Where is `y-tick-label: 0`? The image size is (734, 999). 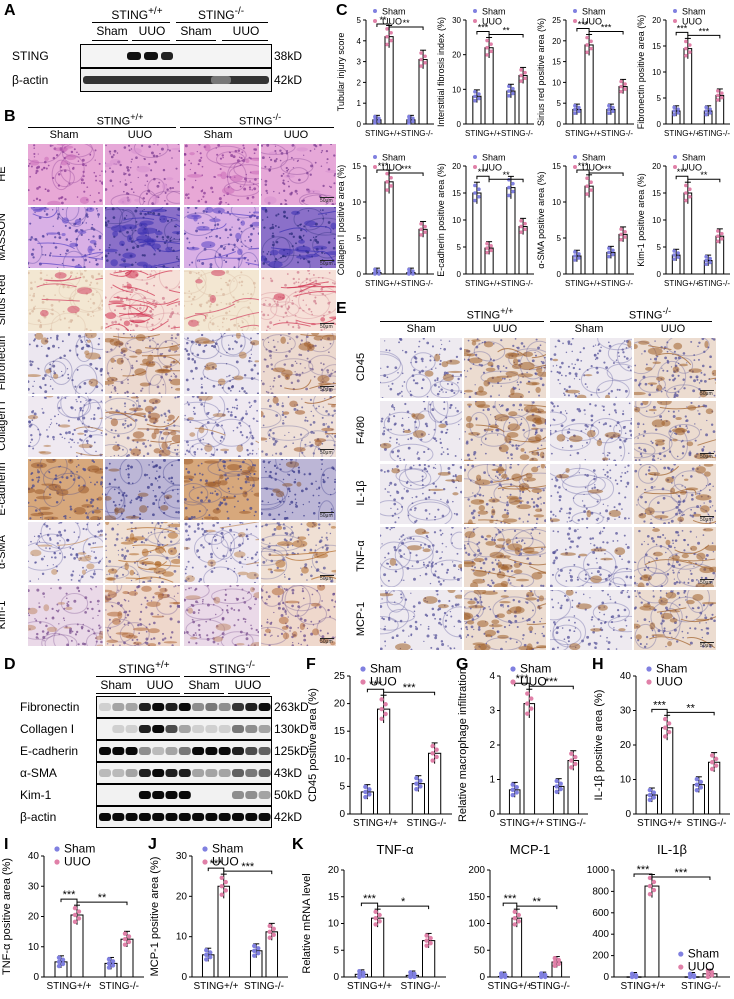 y-tick-label: 0 is located at coordinates (342, 814).